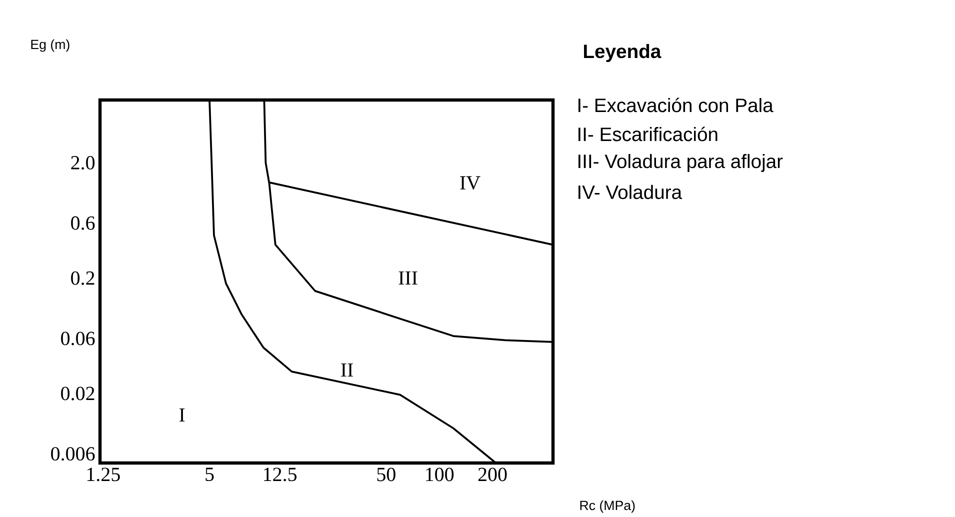  I want to click on y-tick-label: 0.02, so click(77, 393).